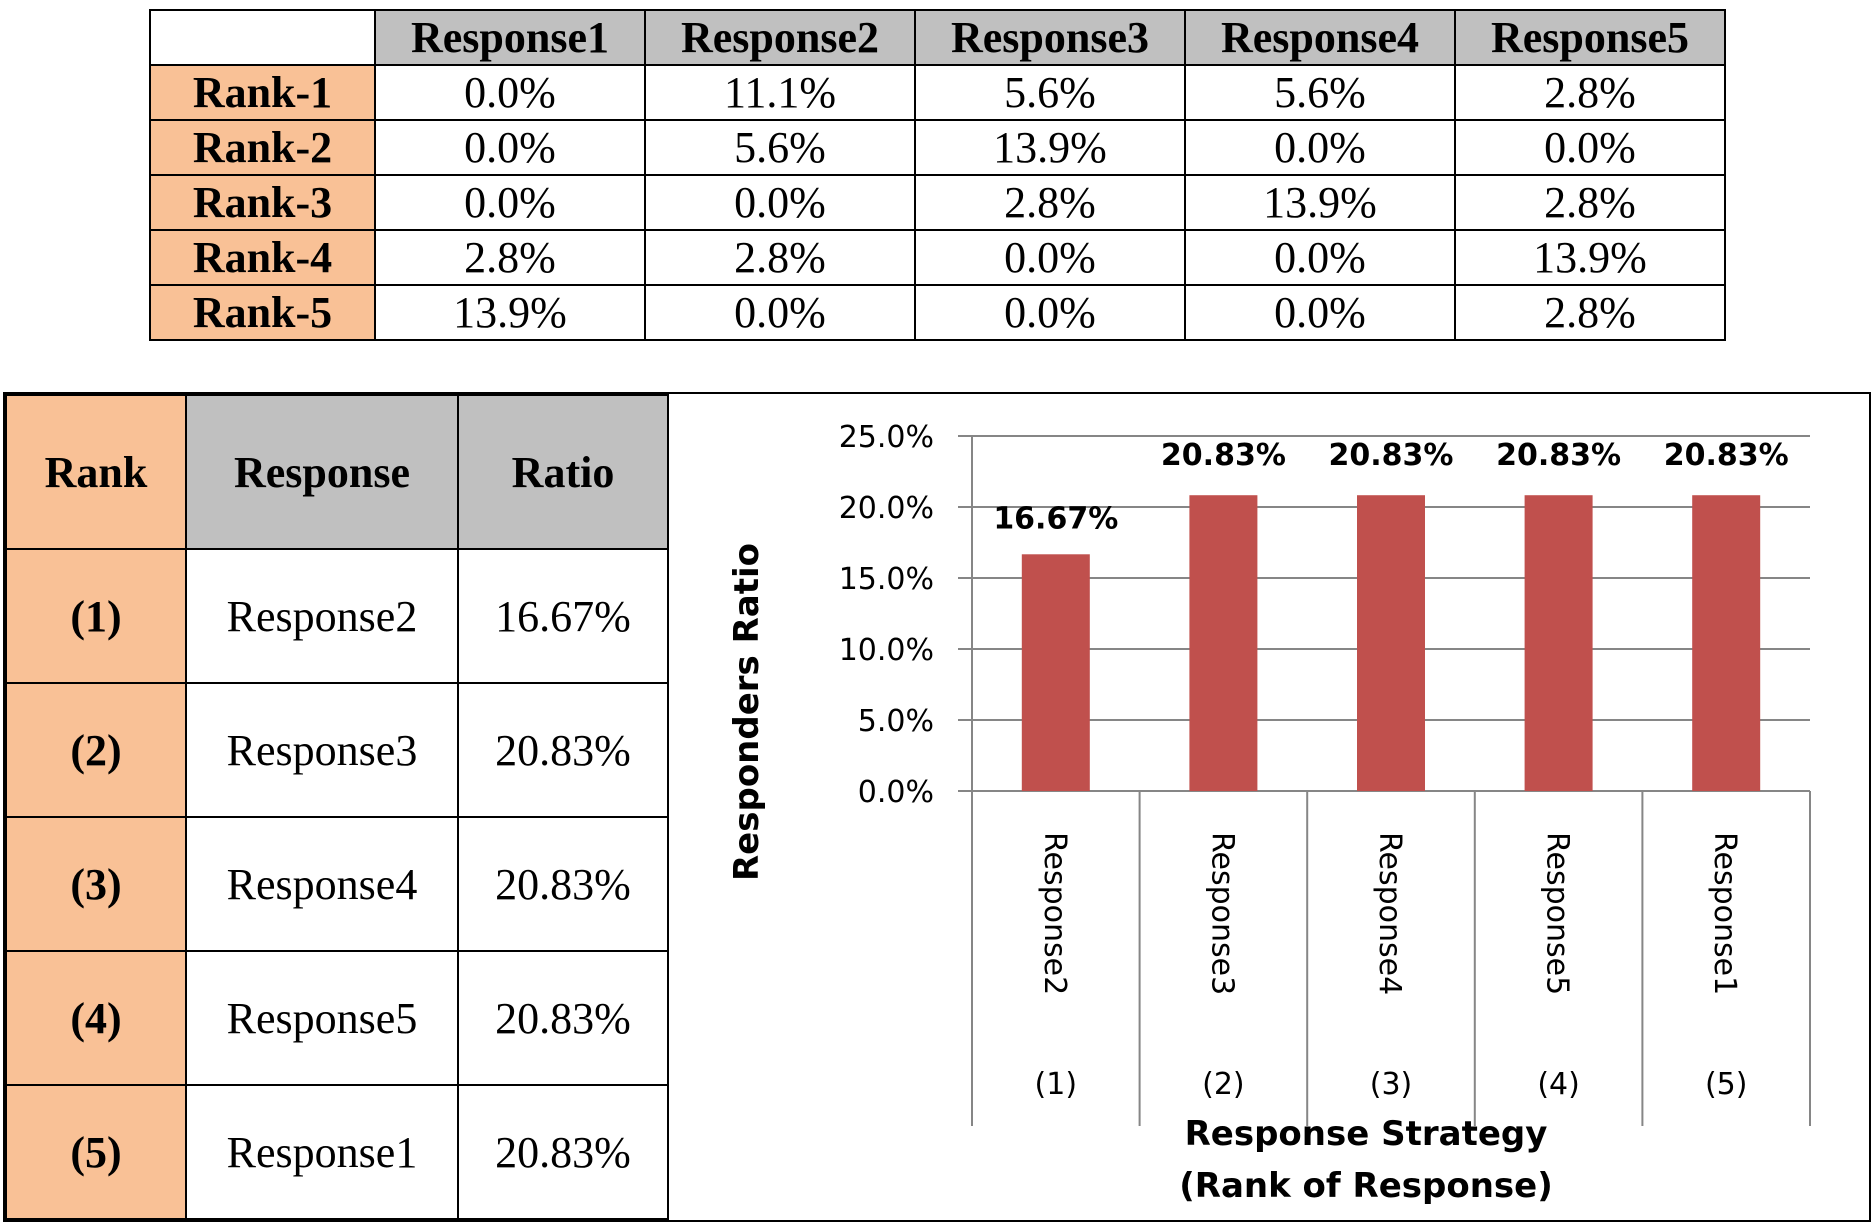 The image size is (1874, 1222). Describe the element at coordinates (780, 37) in the screenshot. I see `column-header: Response2` at that location.